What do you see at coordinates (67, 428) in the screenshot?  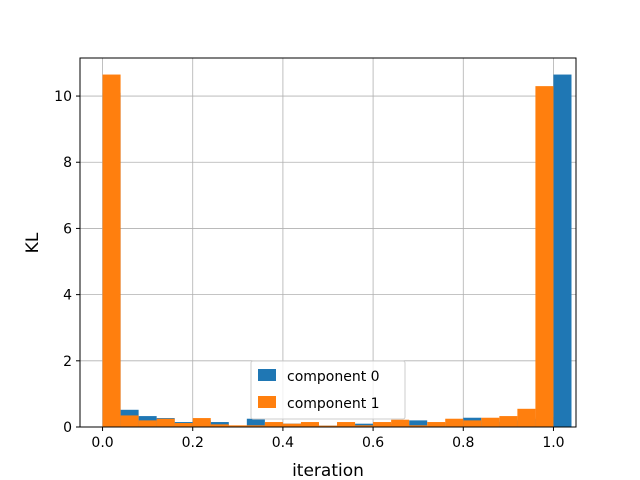 I see `y-tick-label: 0` at bounding box center [67, 428].